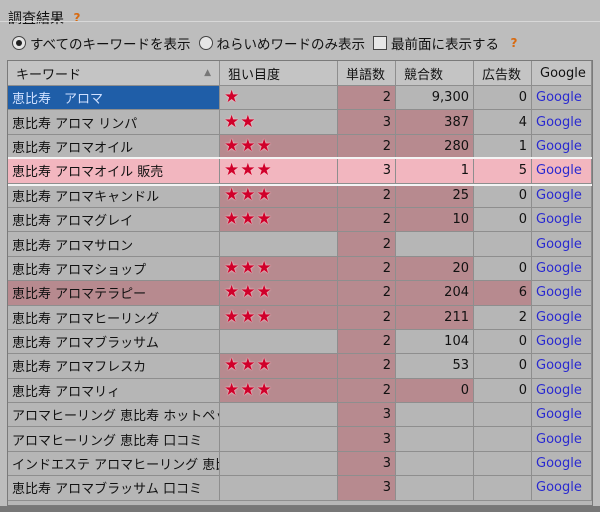 Image resolution: width=600 pixels, height=512 pixels. Describe the element at coordinates (114, 220) in the screenshot. I see `keyword-cell: 恵比寿 アロマグレイ` at that location.